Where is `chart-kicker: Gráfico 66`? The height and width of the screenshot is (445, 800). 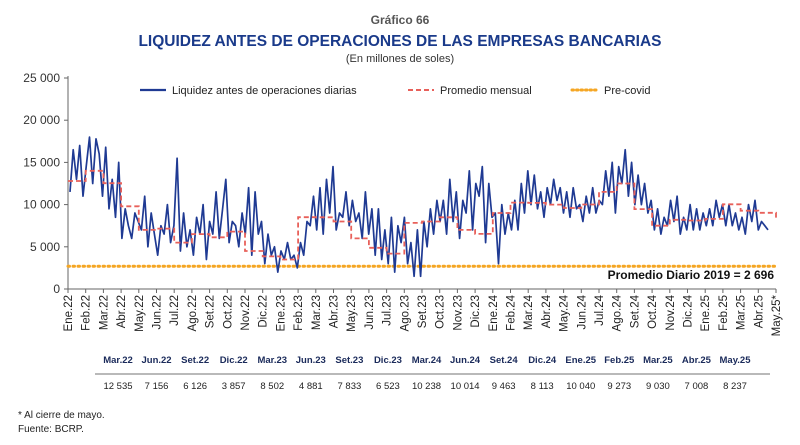
chart-kicker: Gráfico 66 is located at coordinates (400, 20).